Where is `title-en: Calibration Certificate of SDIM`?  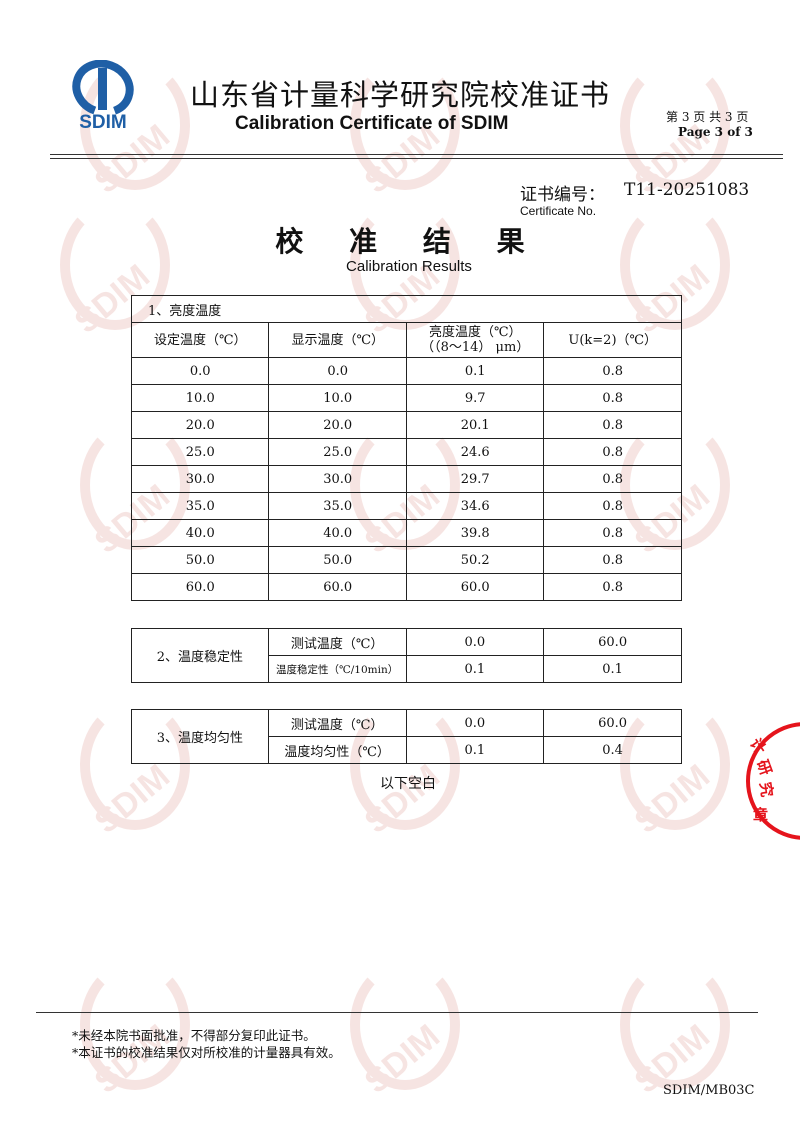 title-en: Calibration Certificate of SDIM is located at coordinates (372, 123).